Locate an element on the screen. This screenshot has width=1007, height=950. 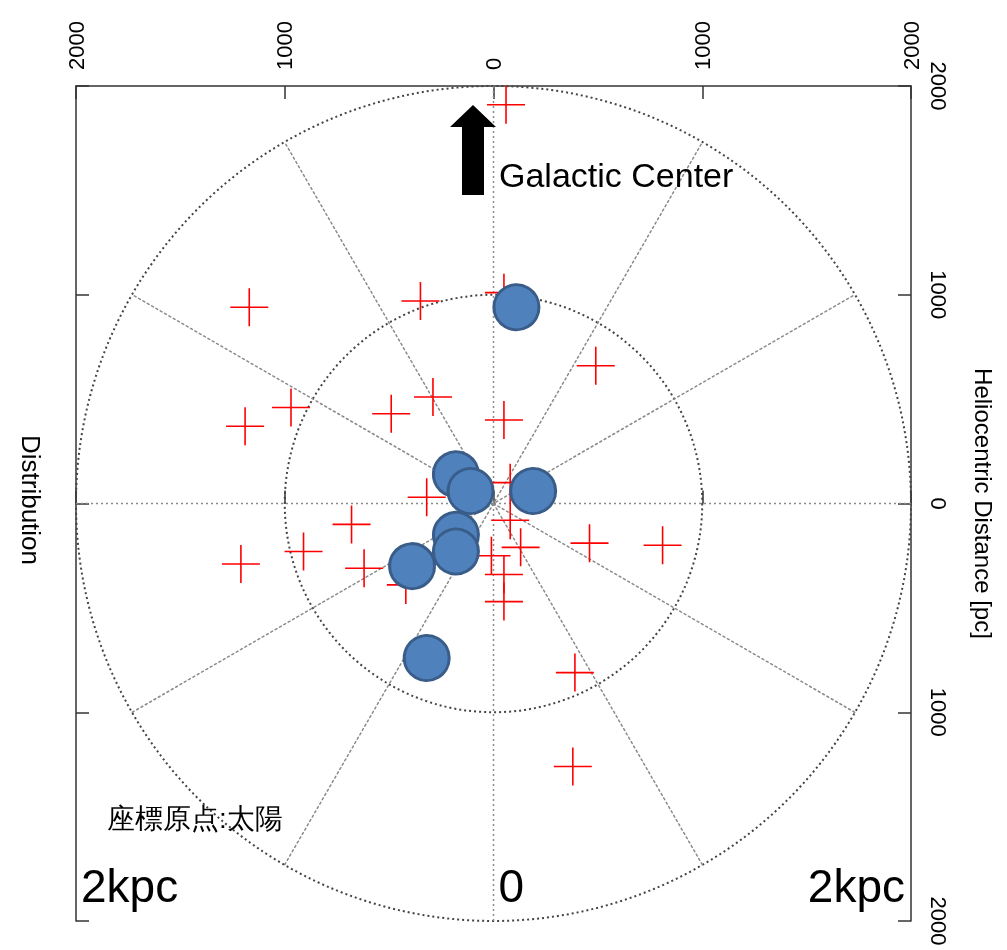
x-tick-label: 0 is located at coordinates (493, 63).